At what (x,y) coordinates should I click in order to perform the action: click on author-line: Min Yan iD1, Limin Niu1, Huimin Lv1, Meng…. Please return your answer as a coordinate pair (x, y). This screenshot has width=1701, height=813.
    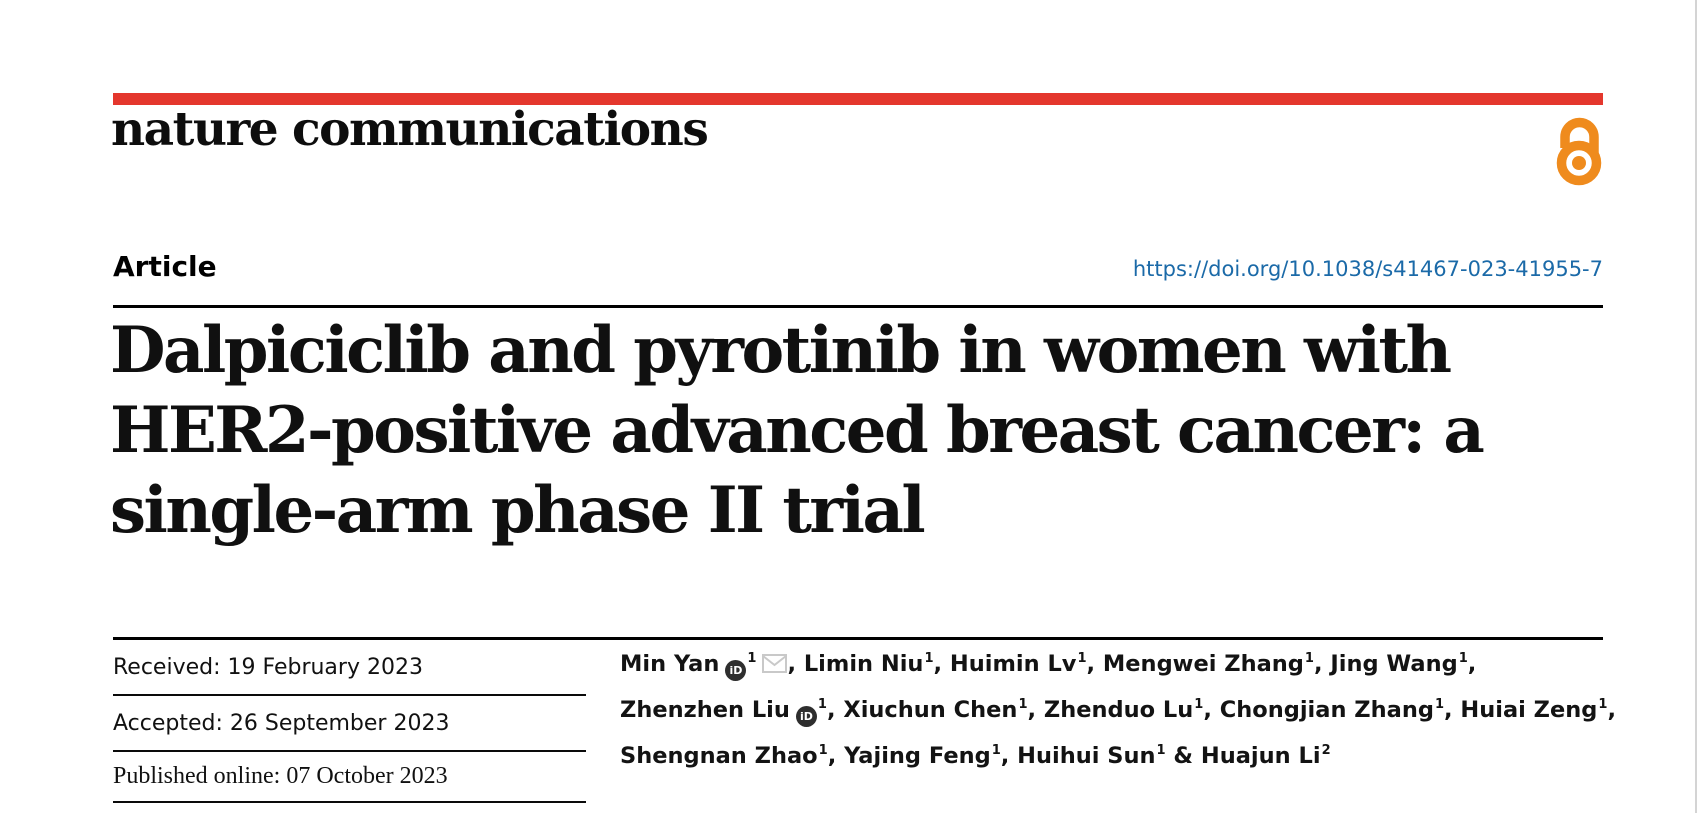
    Looking at the image, I should click on (1120, 666).